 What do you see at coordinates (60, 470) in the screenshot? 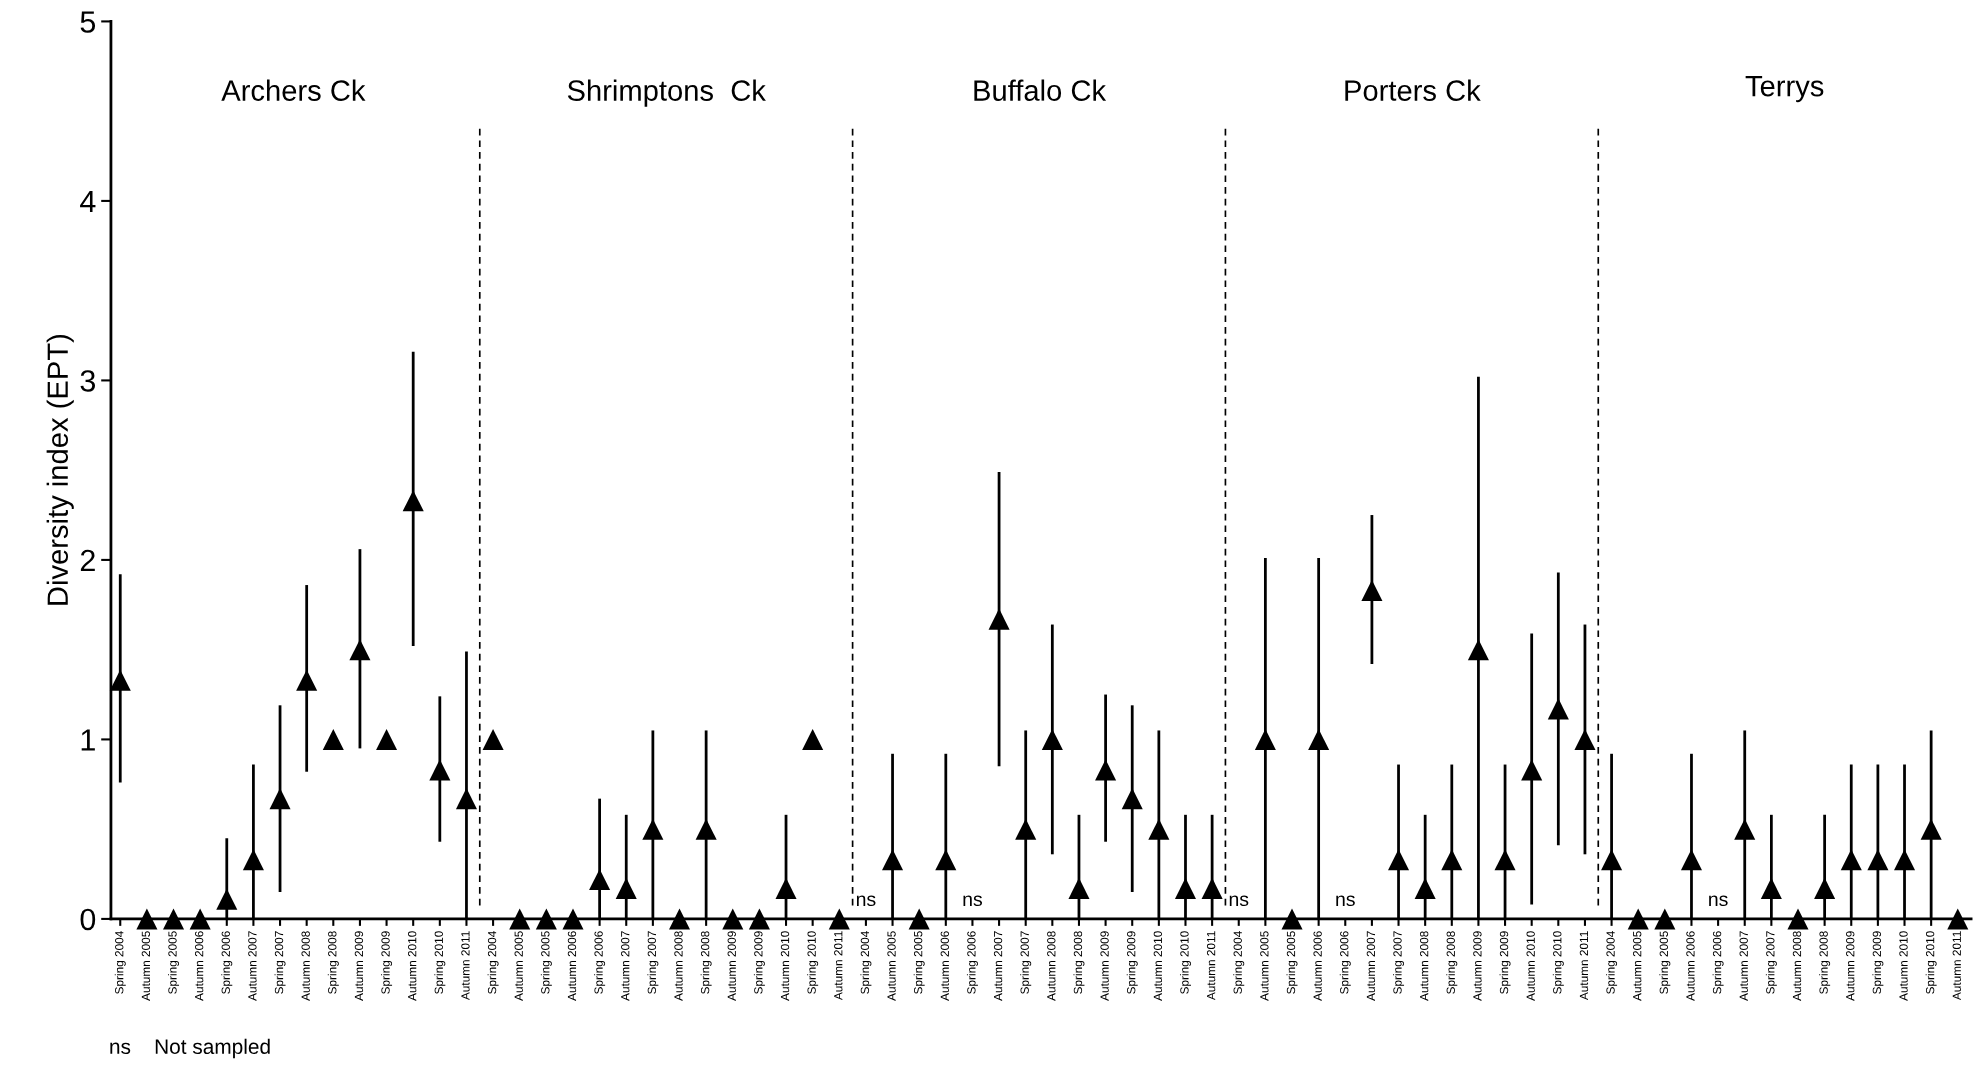
I see `y-axis-title: Diversity index (EPT)` at bounding box center [60, 470].